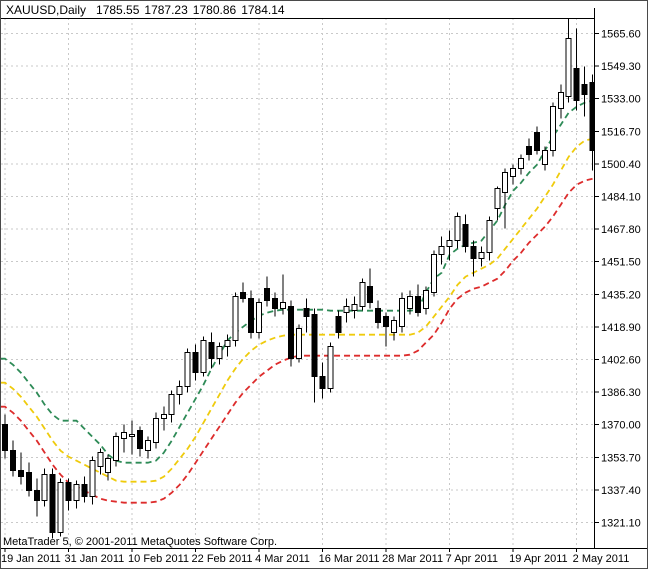 This screenshot has width=648, height=569. What do you see at coordinates (621, 165) in the screenshot?
I see `y-axis-label: 1500.40` at bounding box center [621, 165].